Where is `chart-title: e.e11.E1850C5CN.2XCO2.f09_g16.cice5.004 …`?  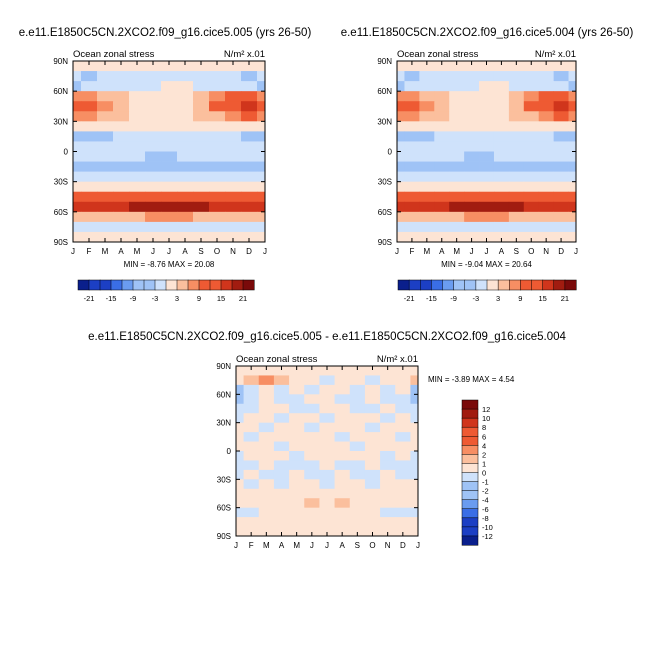
chart-title: e.e11.E1850C5CN.2XCO2.f09_g16.cice5.004 … is located at coordinates (487, 33).